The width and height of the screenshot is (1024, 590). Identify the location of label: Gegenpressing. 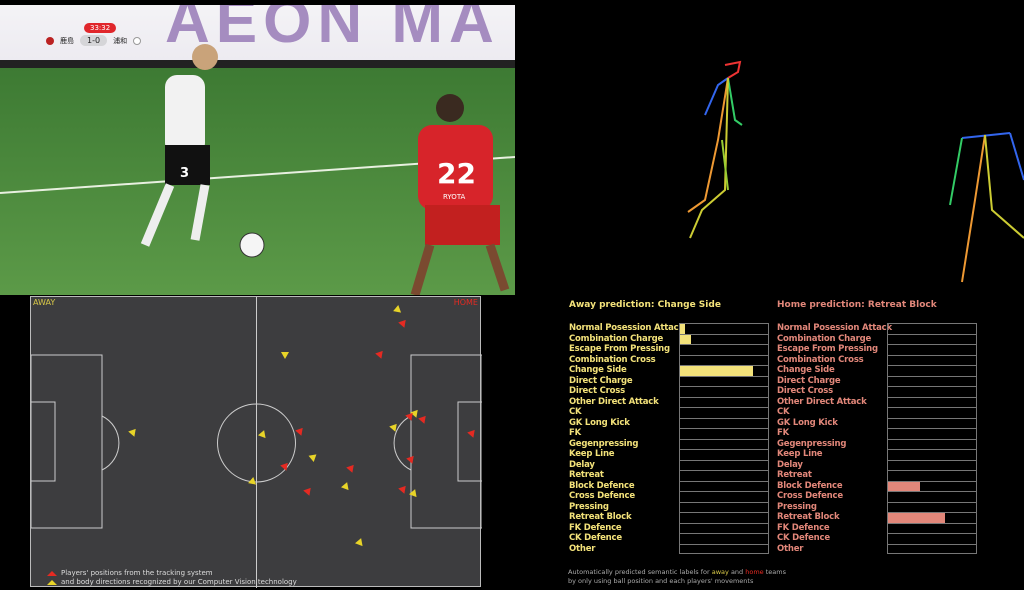
(604, 443).